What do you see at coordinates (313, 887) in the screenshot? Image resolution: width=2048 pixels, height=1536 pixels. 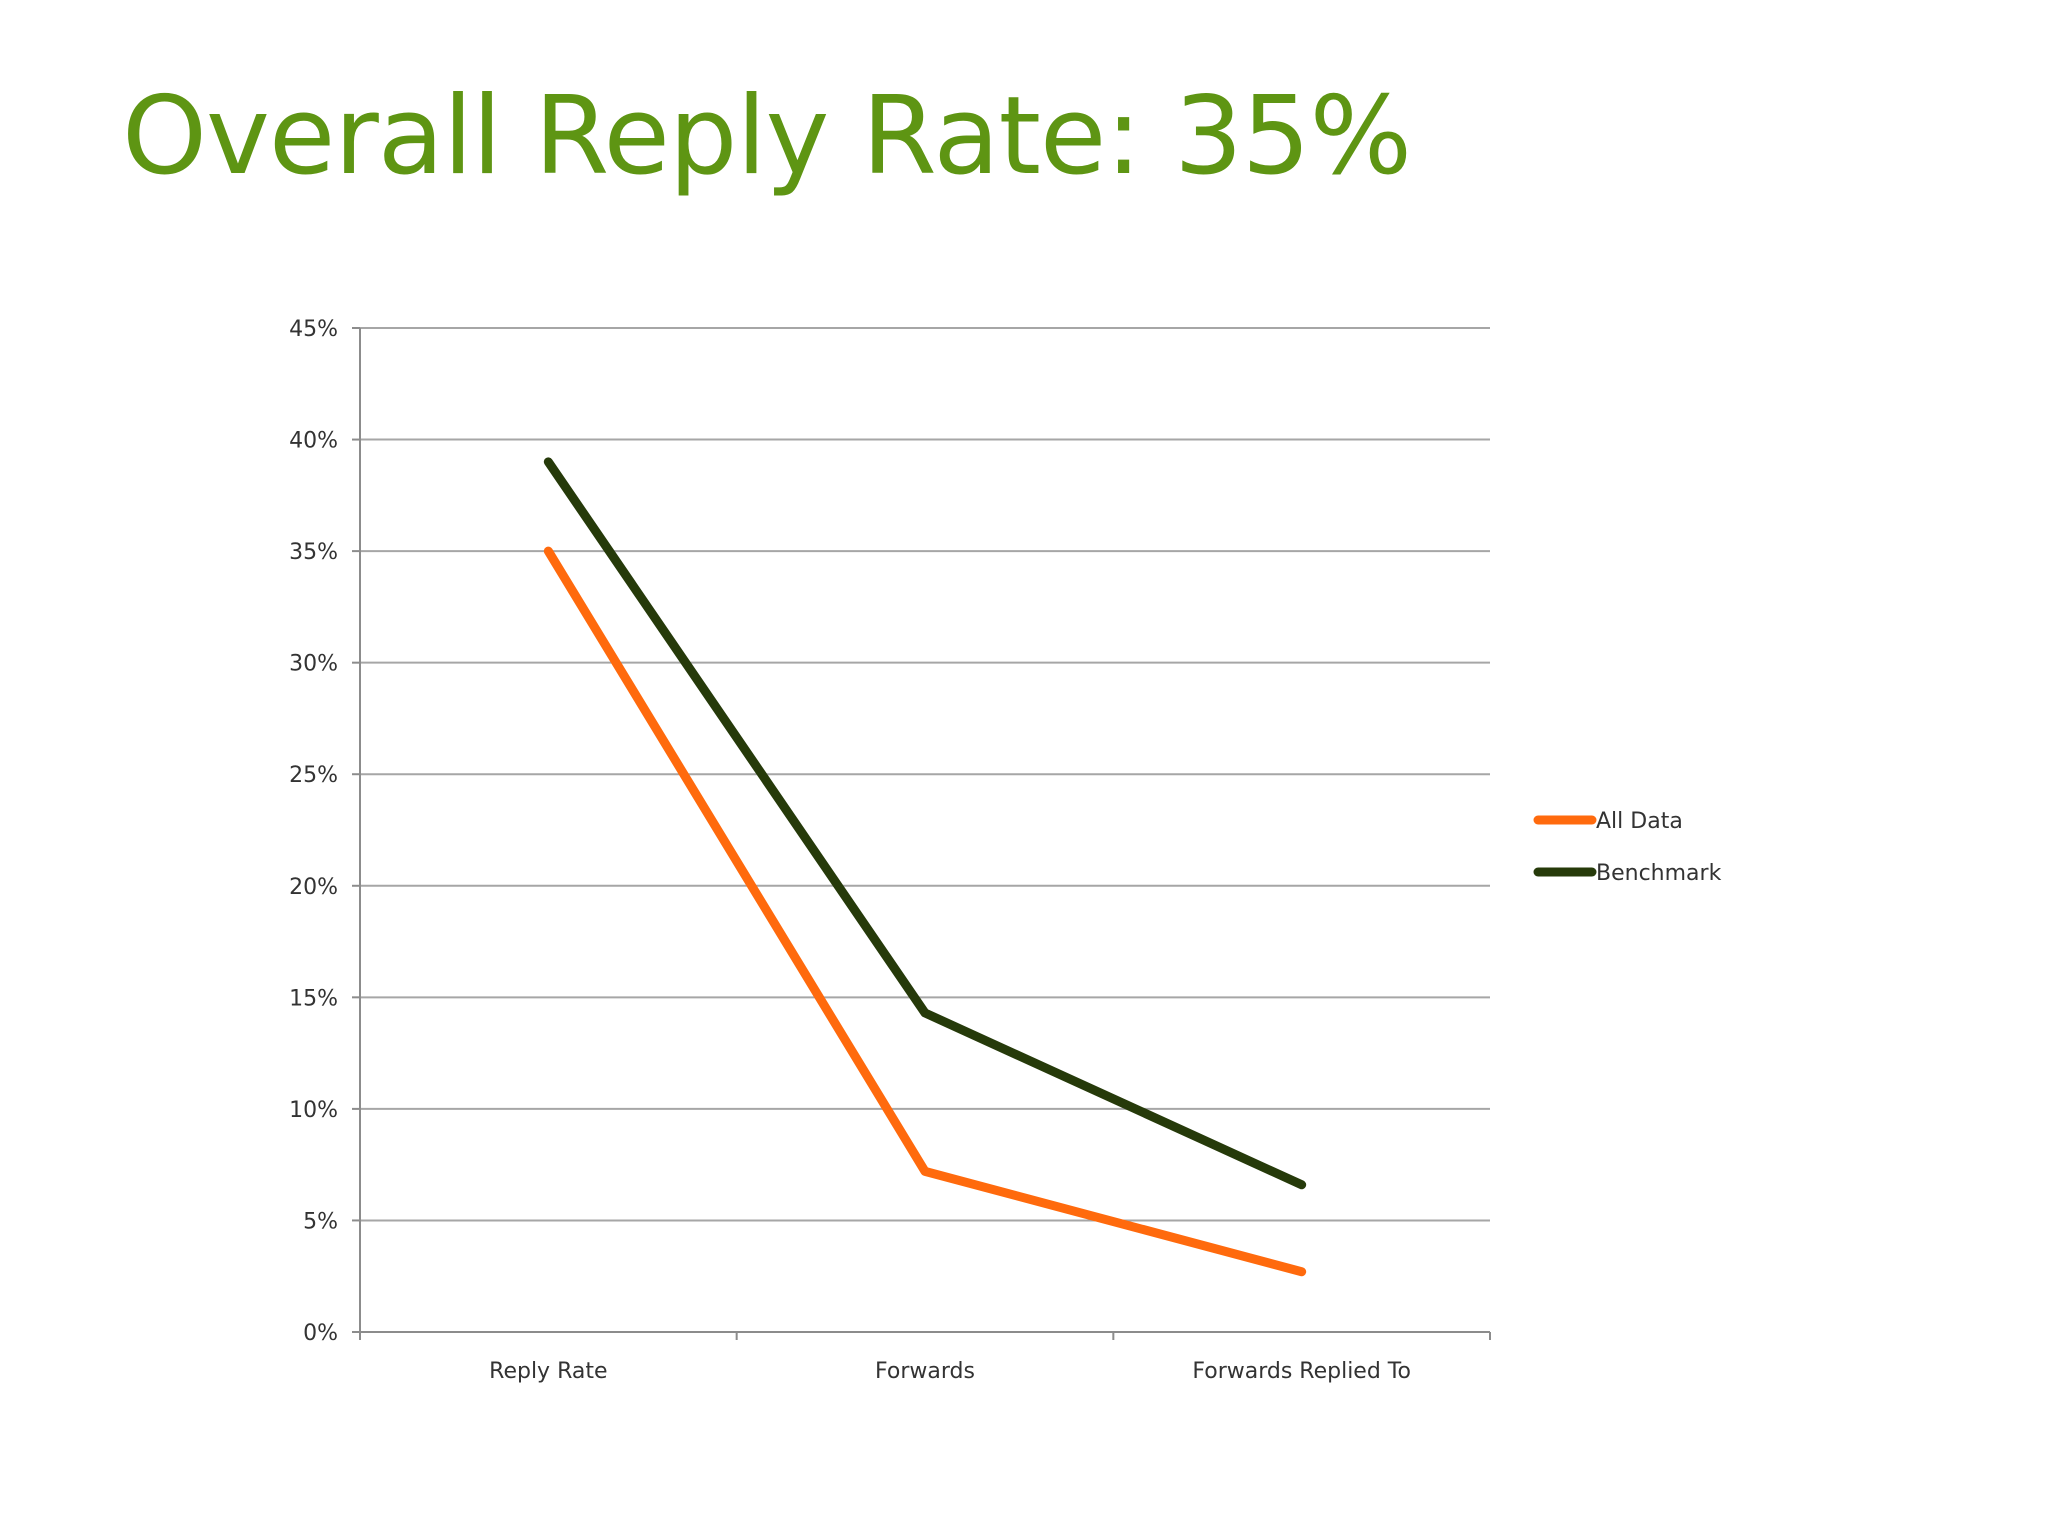 I see `y-tick-label: 20%` at bounding box center [313, 887].